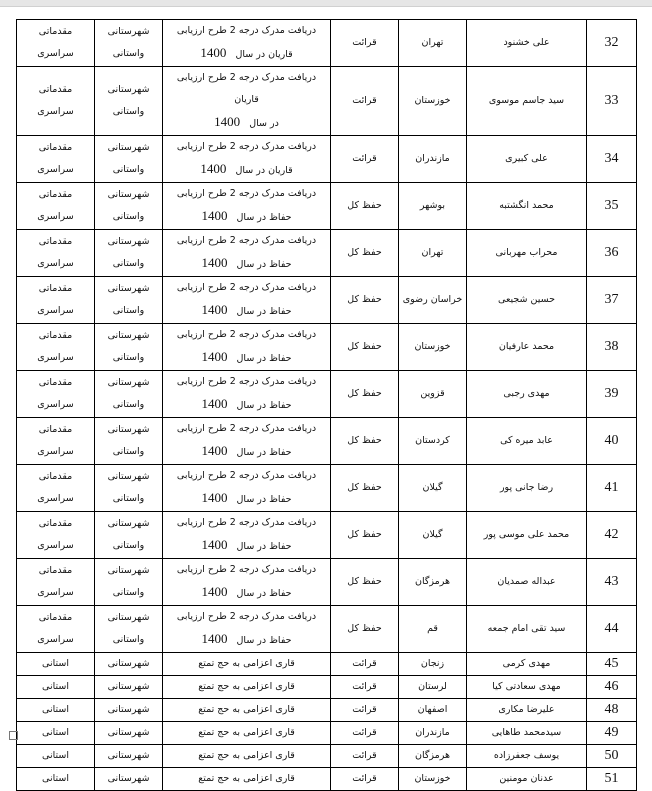 This screenshot has width=652, height=791. What do you see at coordinates (128, 687) in the screenshot?
I see `level-1: شهرستانی` at bounding box center [128, 687].